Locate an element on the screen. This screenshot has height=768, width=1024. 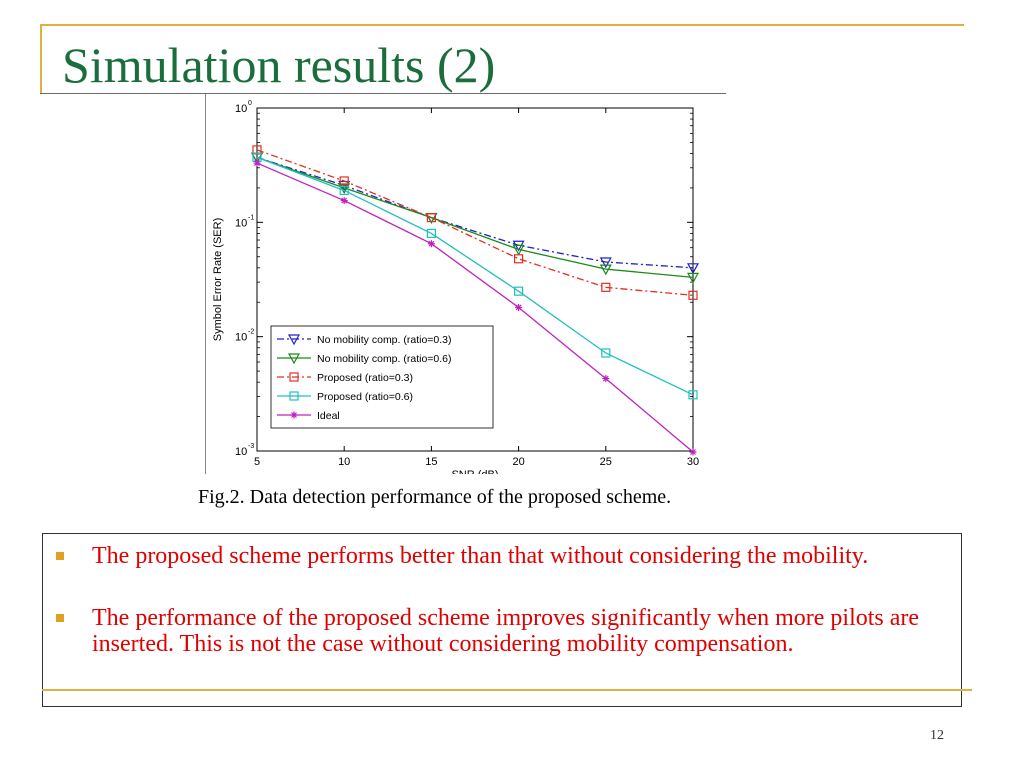
legend-label: Ideal is located at coordinates (328, 416).